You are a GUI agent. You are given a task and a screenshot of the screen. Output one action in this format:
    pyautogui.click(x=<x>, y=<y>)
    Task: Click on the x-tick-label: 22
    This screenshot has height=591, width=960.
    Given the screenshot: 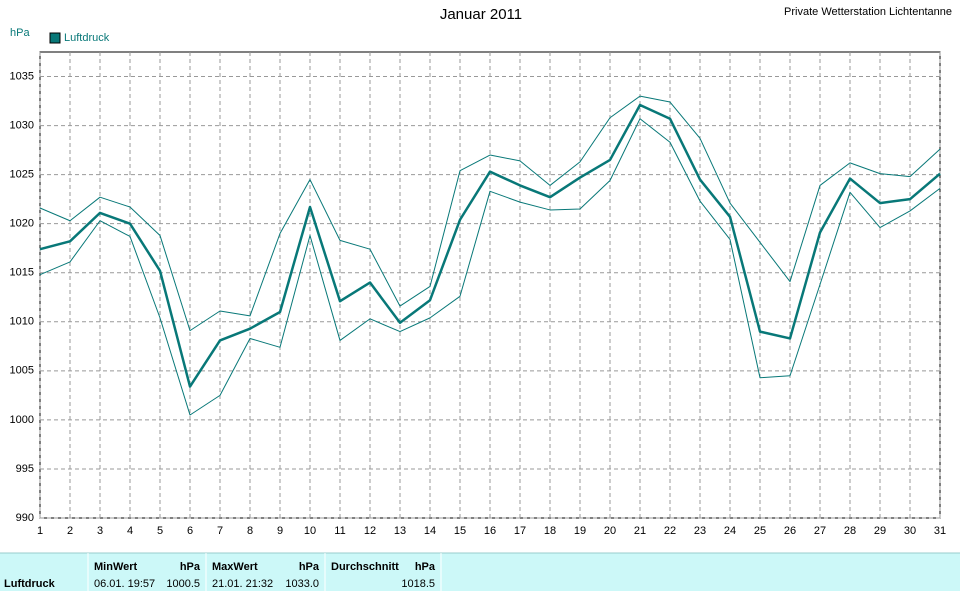 What is the action you would take?
    pyautogui.click(x=670, y=531)
    